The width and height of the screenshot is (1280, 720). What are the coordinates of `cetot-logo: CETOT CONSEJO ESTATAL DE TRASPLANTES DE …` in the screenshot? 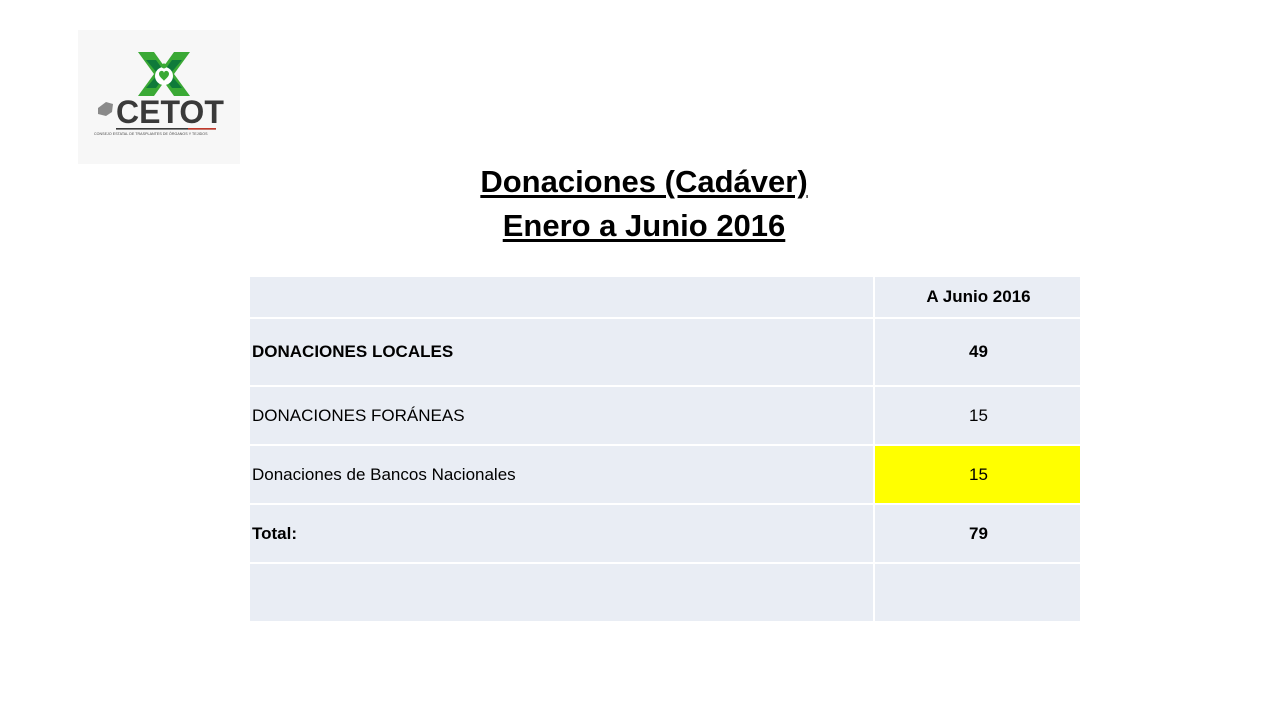 It's located at (159, 97).